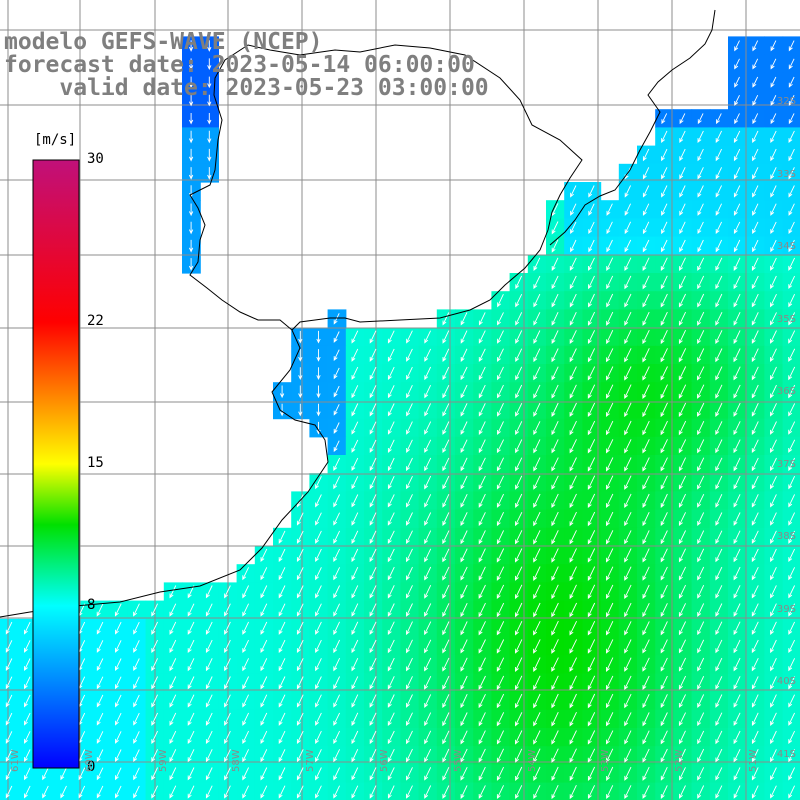  Describe the element at coordinates (95, 159) in the screenshot. I see `colorbar-tick-label: 30` at that location.